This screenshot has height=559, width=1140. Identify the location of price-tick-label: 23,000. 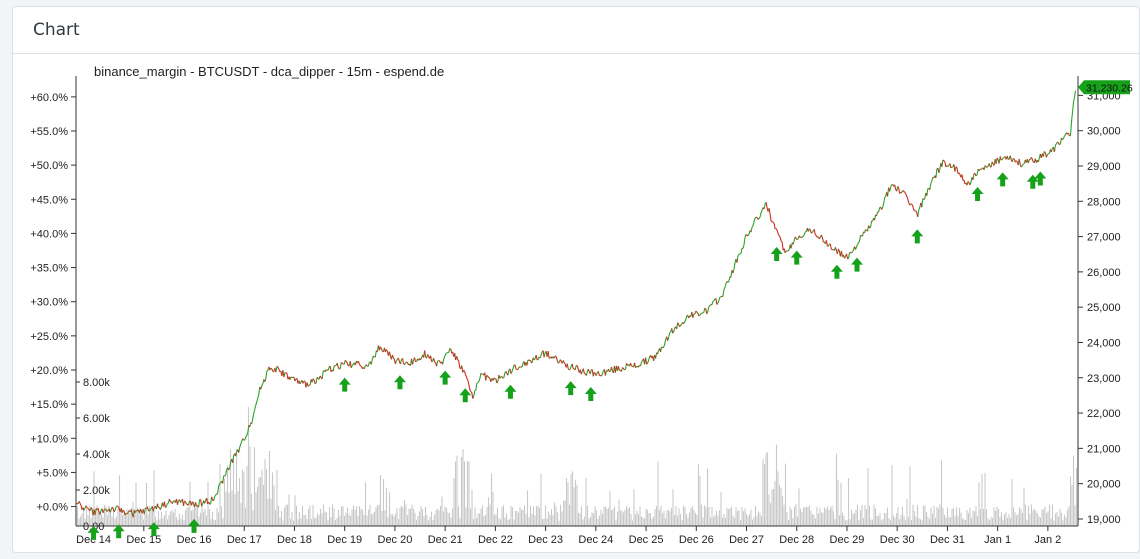
(1104, 379).